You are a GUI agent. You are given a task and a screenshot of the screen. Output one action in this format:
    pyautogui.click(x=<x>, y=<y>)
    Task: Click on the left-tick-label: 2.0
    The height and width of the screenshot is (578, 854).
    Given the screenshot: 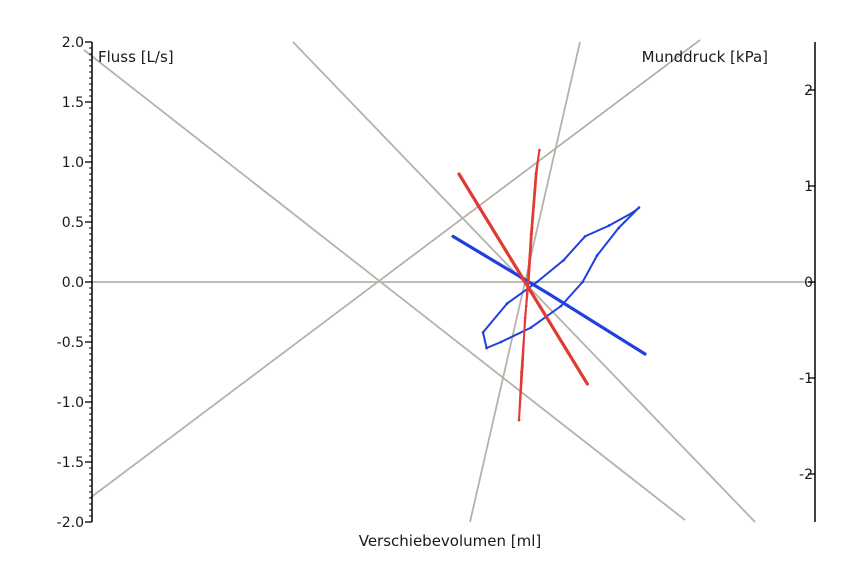 What is the action you would take?
    pyautogui.click(x=73, y=43)
    